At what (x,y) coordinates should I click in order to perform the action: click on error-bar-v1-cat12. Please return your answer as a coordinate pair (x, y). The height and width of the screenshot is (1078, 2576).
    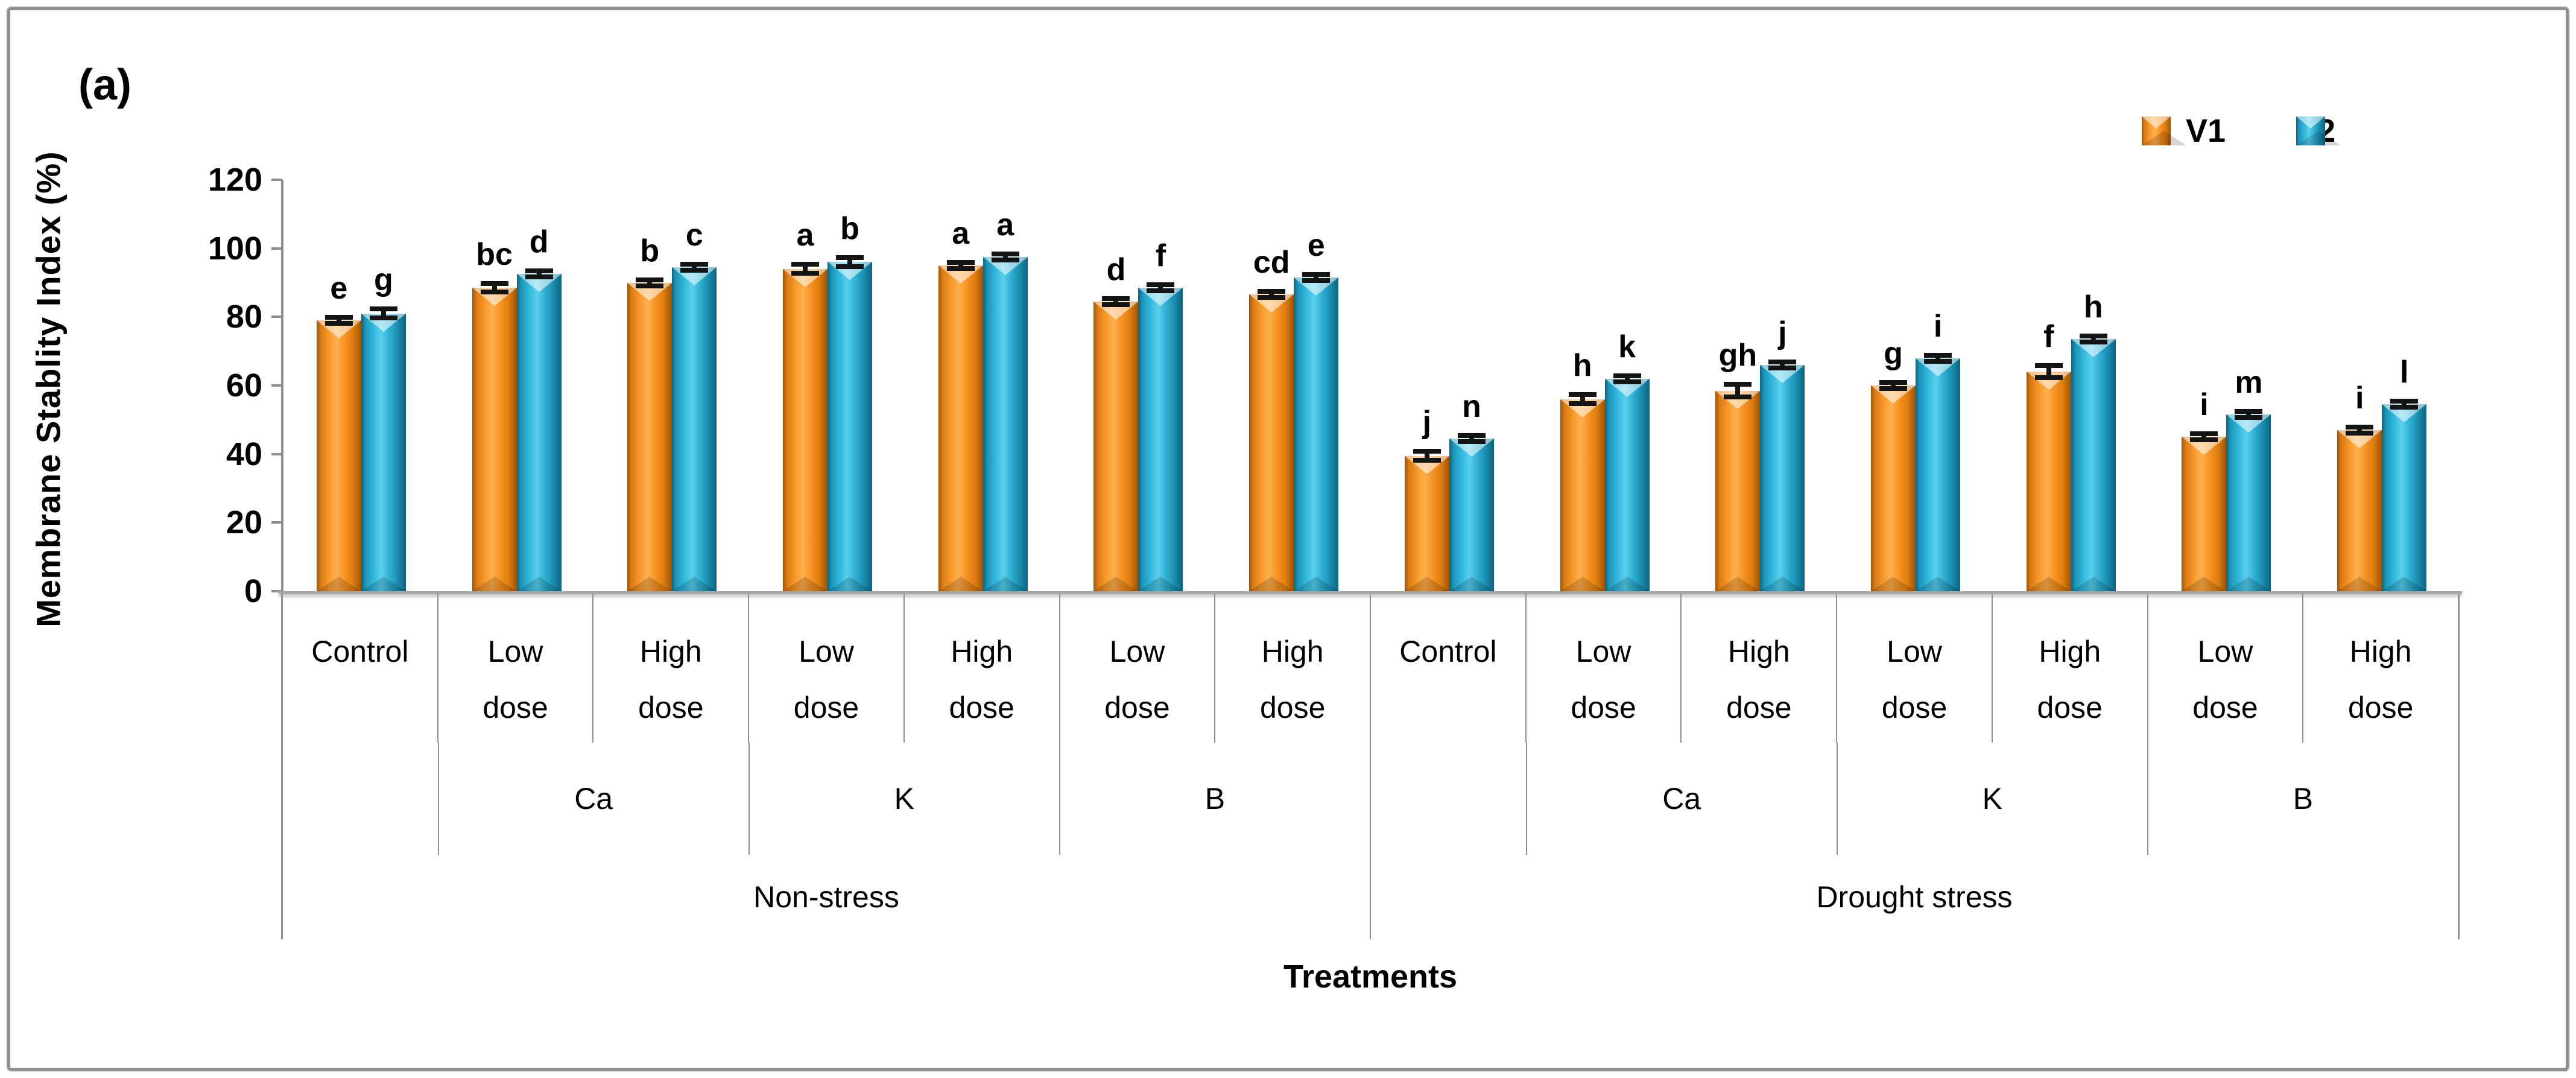
    Looking at the image, I should click on (2048, 372).